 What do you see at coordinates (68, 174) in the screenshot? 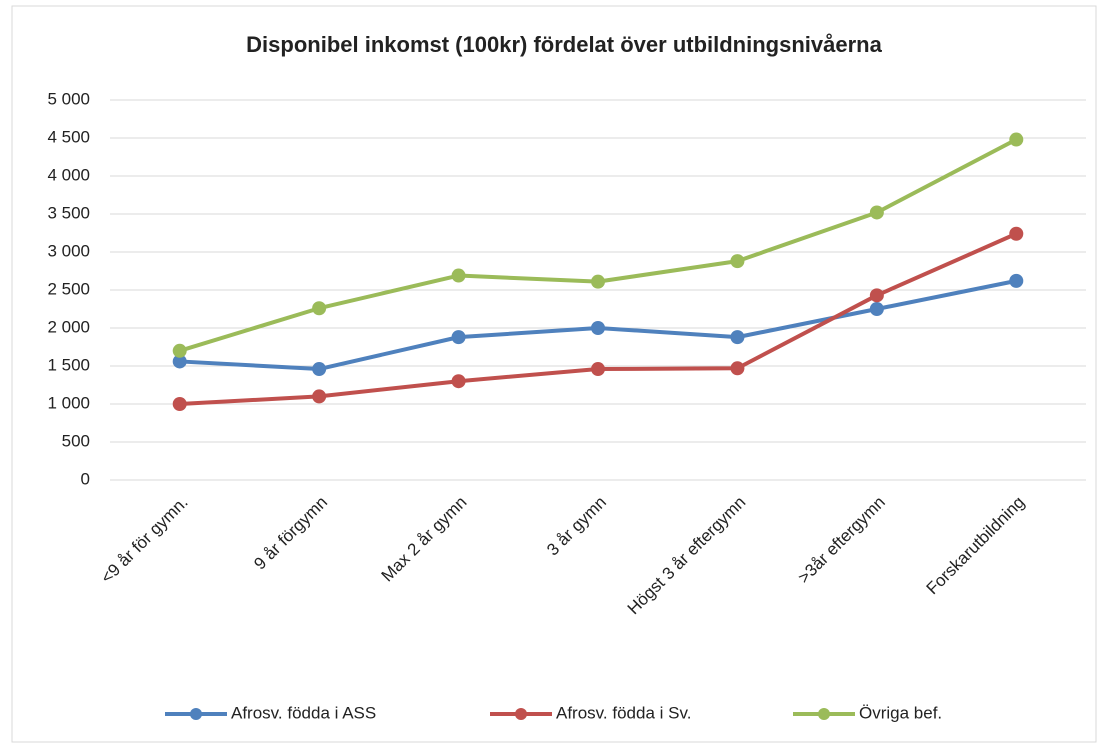
I see `y-tick-label: 4 000` at bounding box center [68, 174].